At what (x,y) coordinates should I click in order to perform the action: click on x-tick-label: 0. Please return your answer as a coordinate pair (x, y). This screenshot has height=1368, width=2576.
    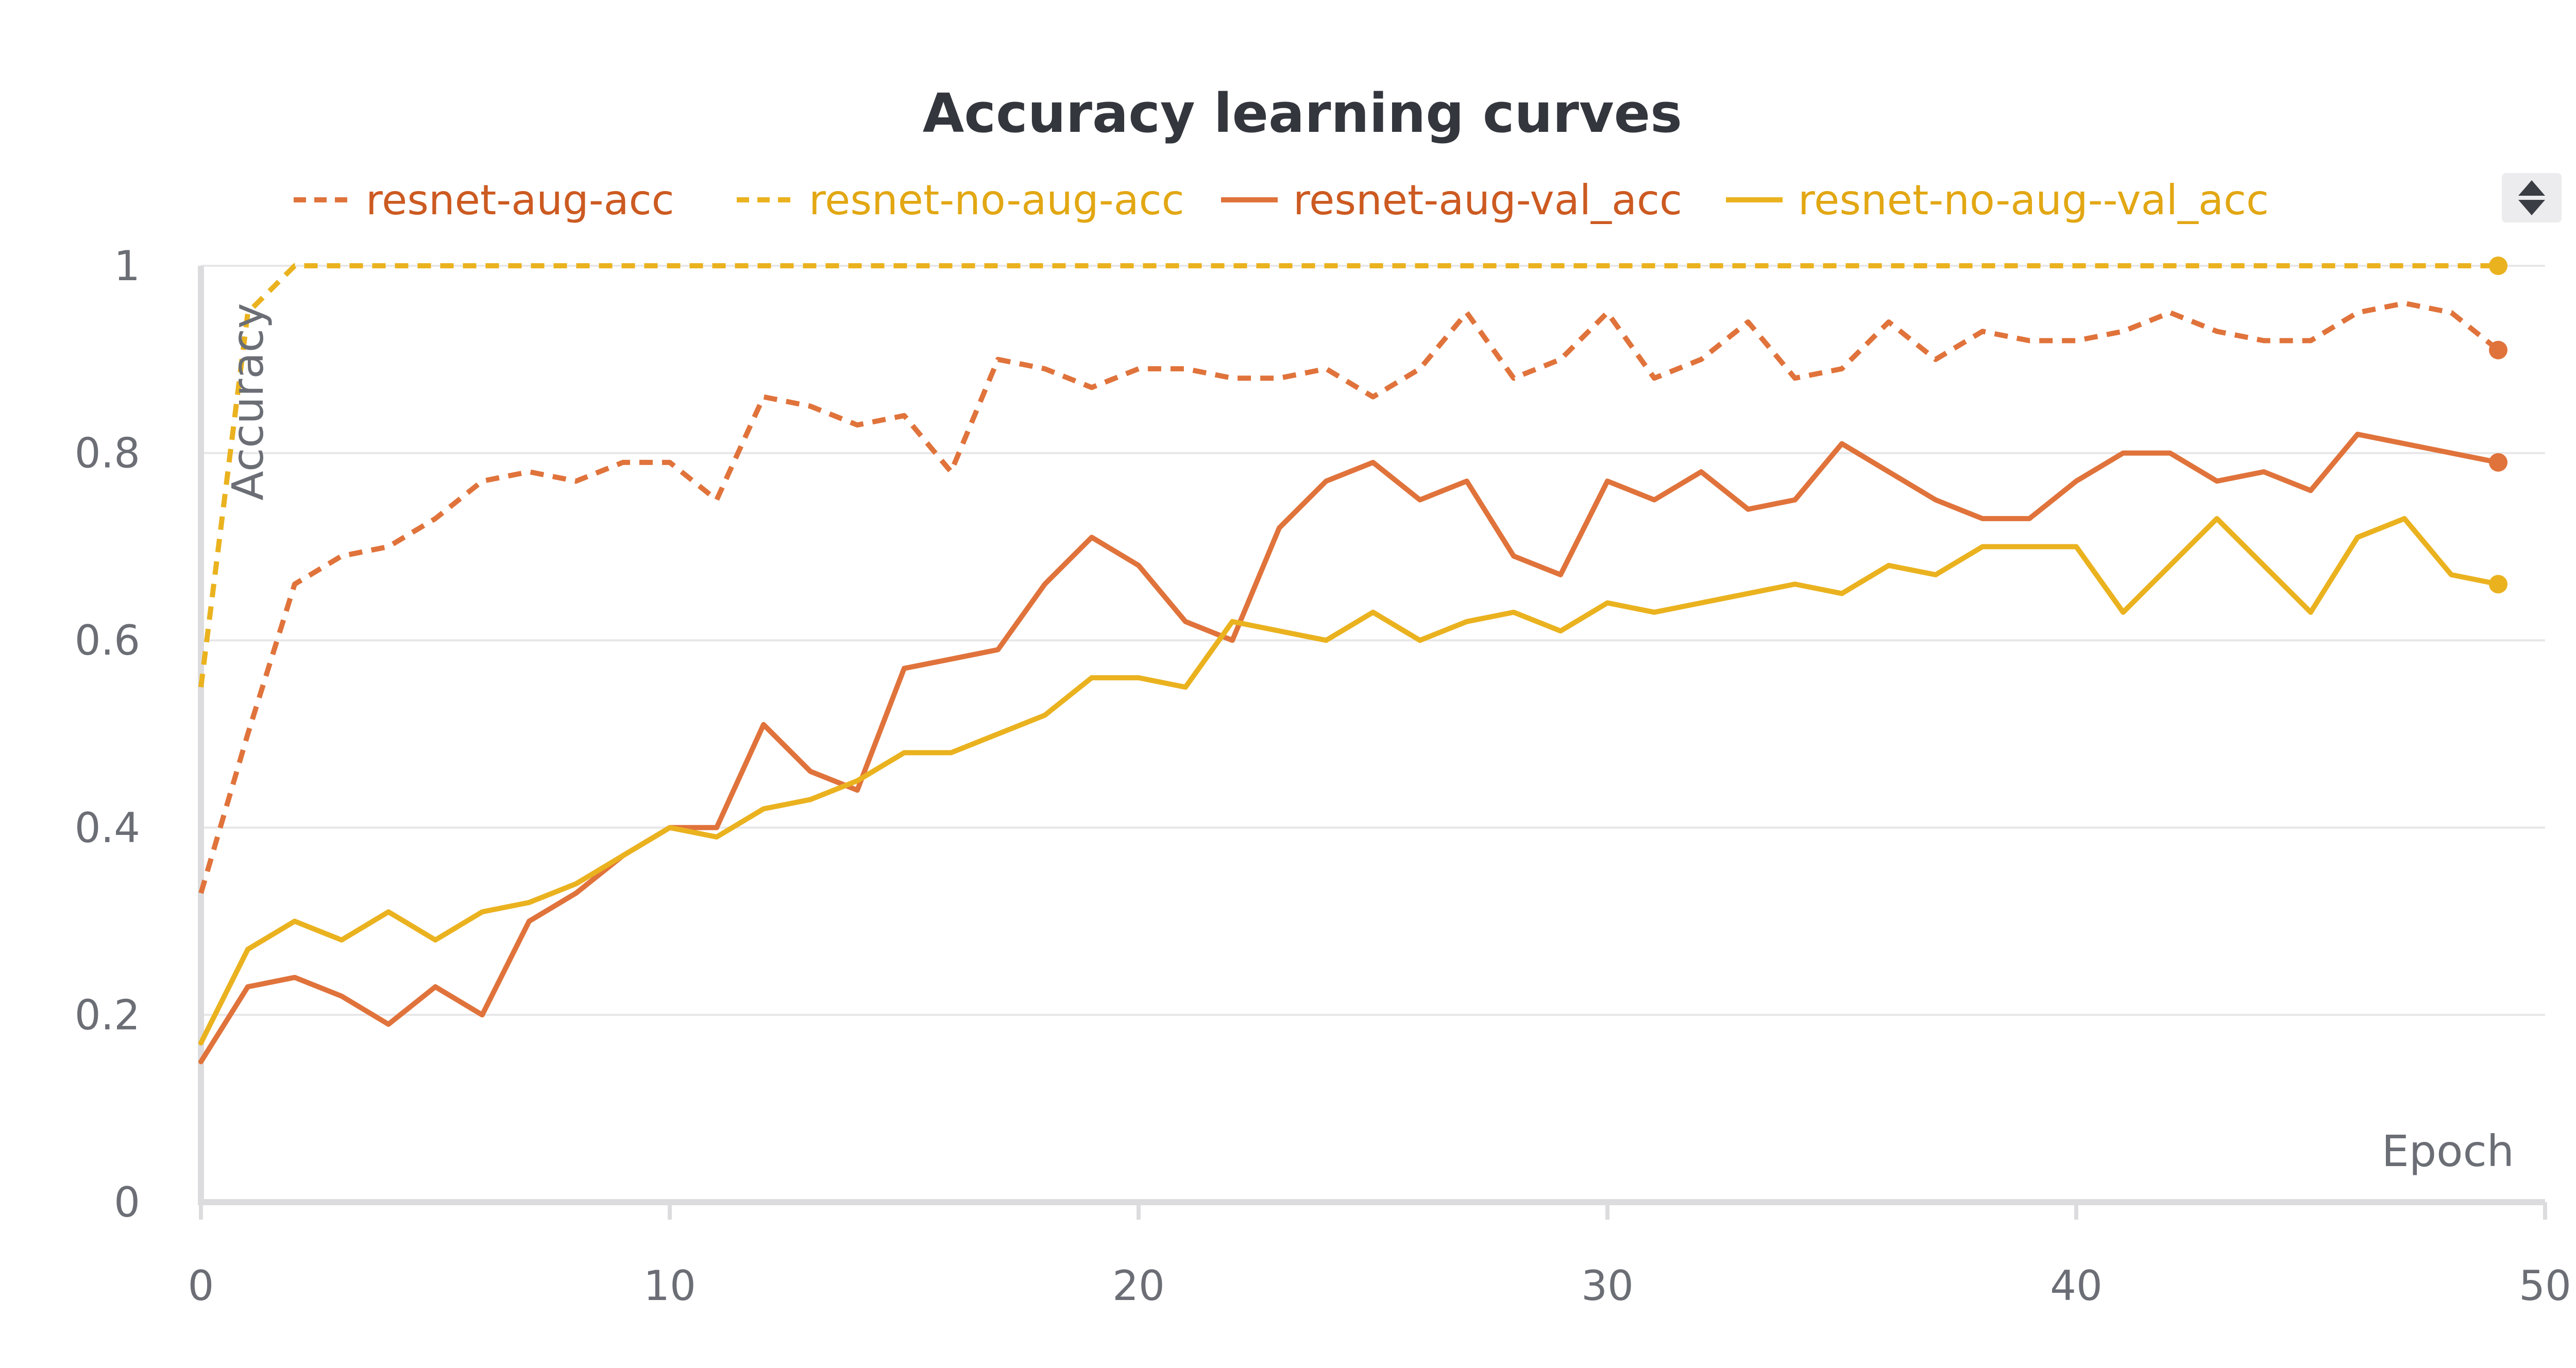
    Looking at the image, I should click on (201, 1286).